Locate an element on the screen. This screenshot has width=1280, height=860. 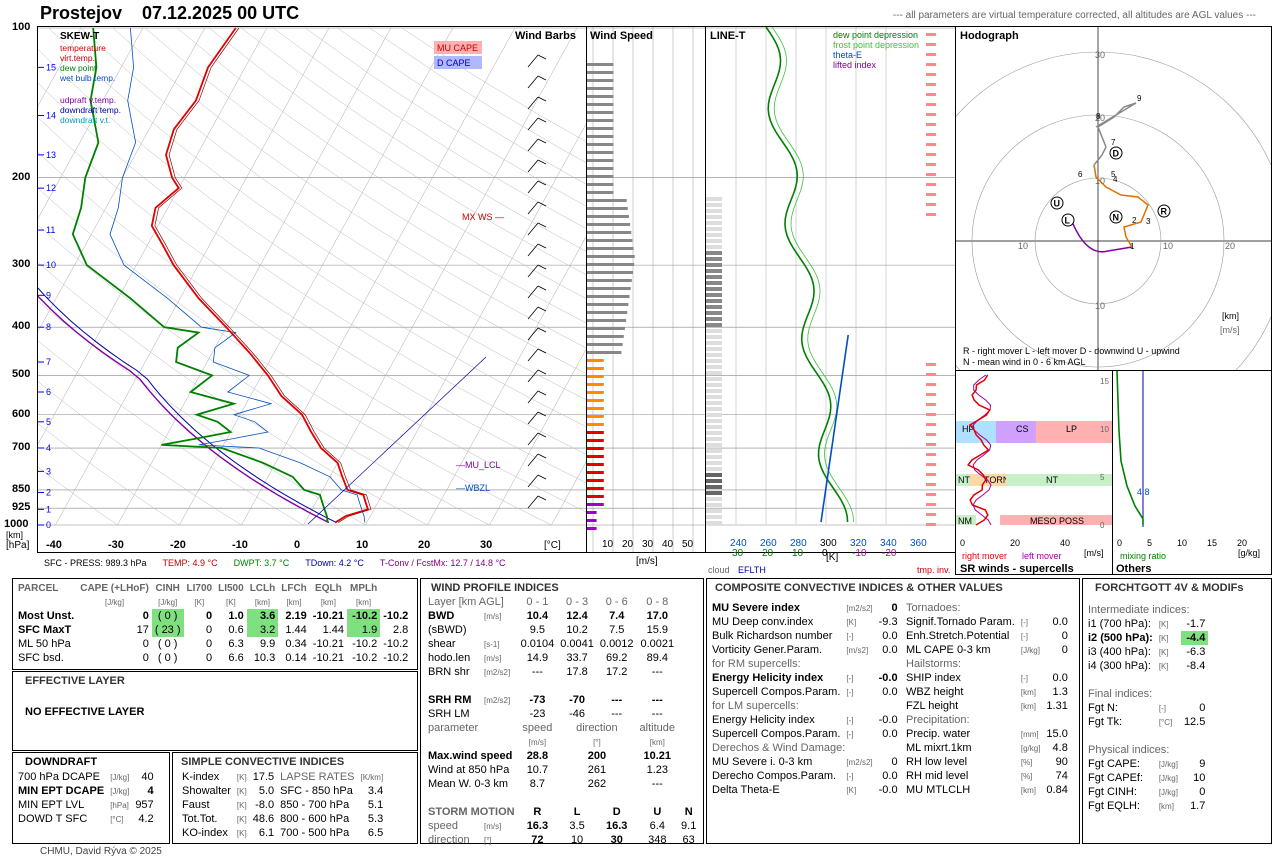
table-cell: [°] is located at coordinates (597, 742).